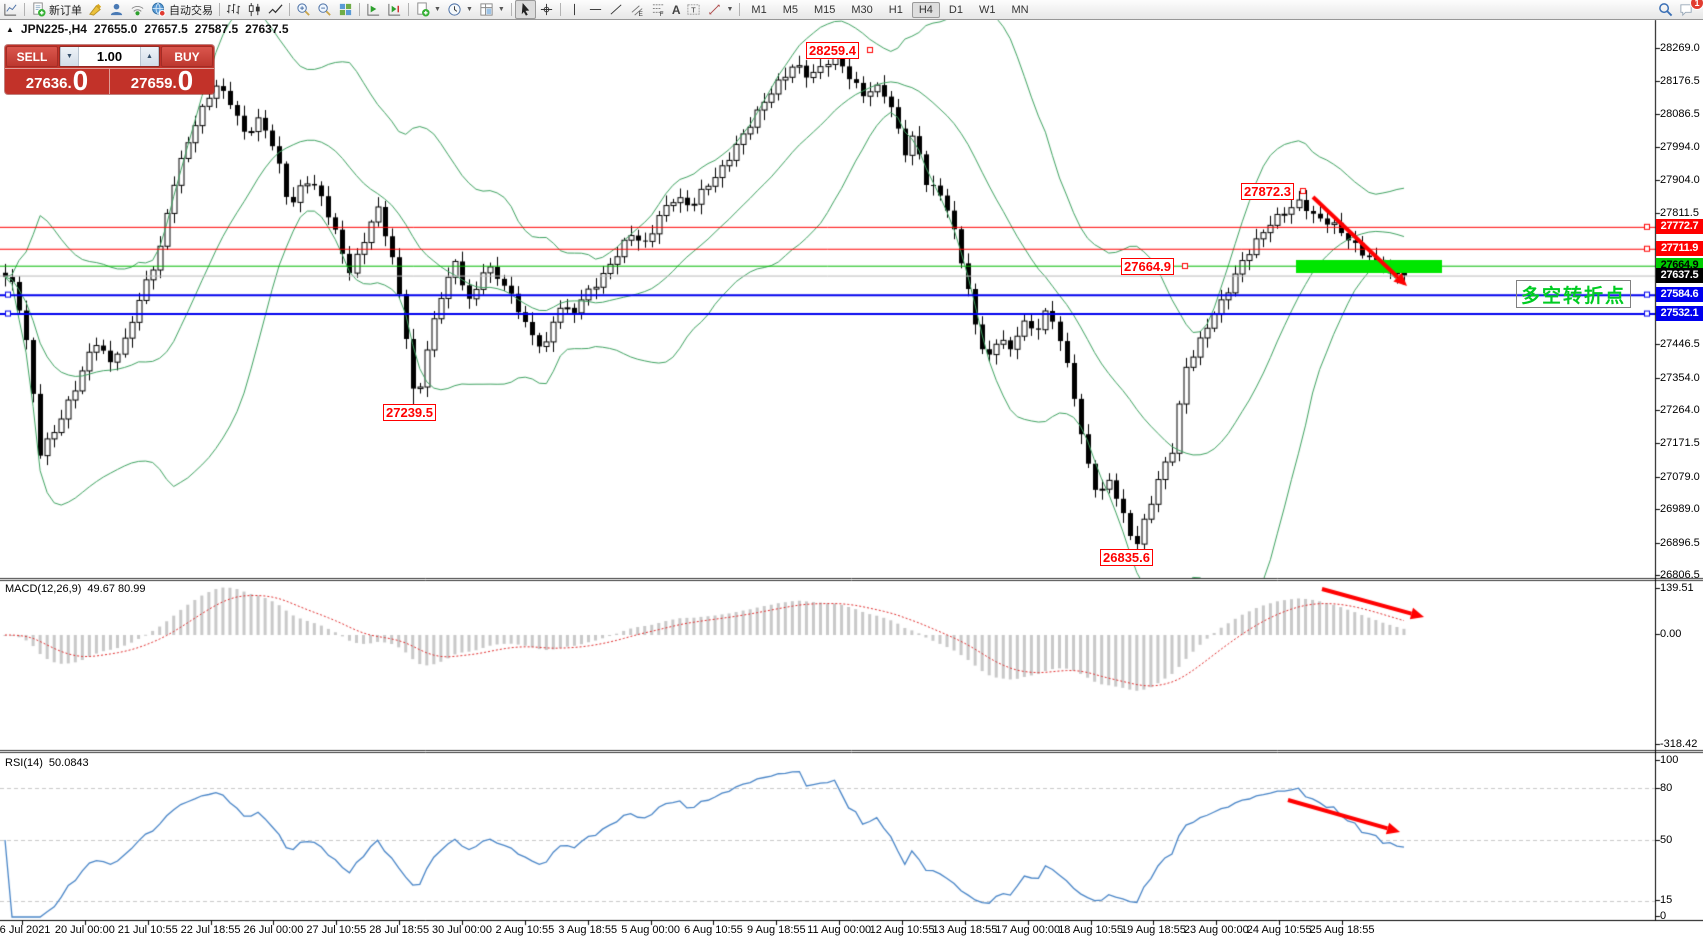 This screenshot has width=1703, height=942. I want to click on sell-button: SELL, so click(32, 56).